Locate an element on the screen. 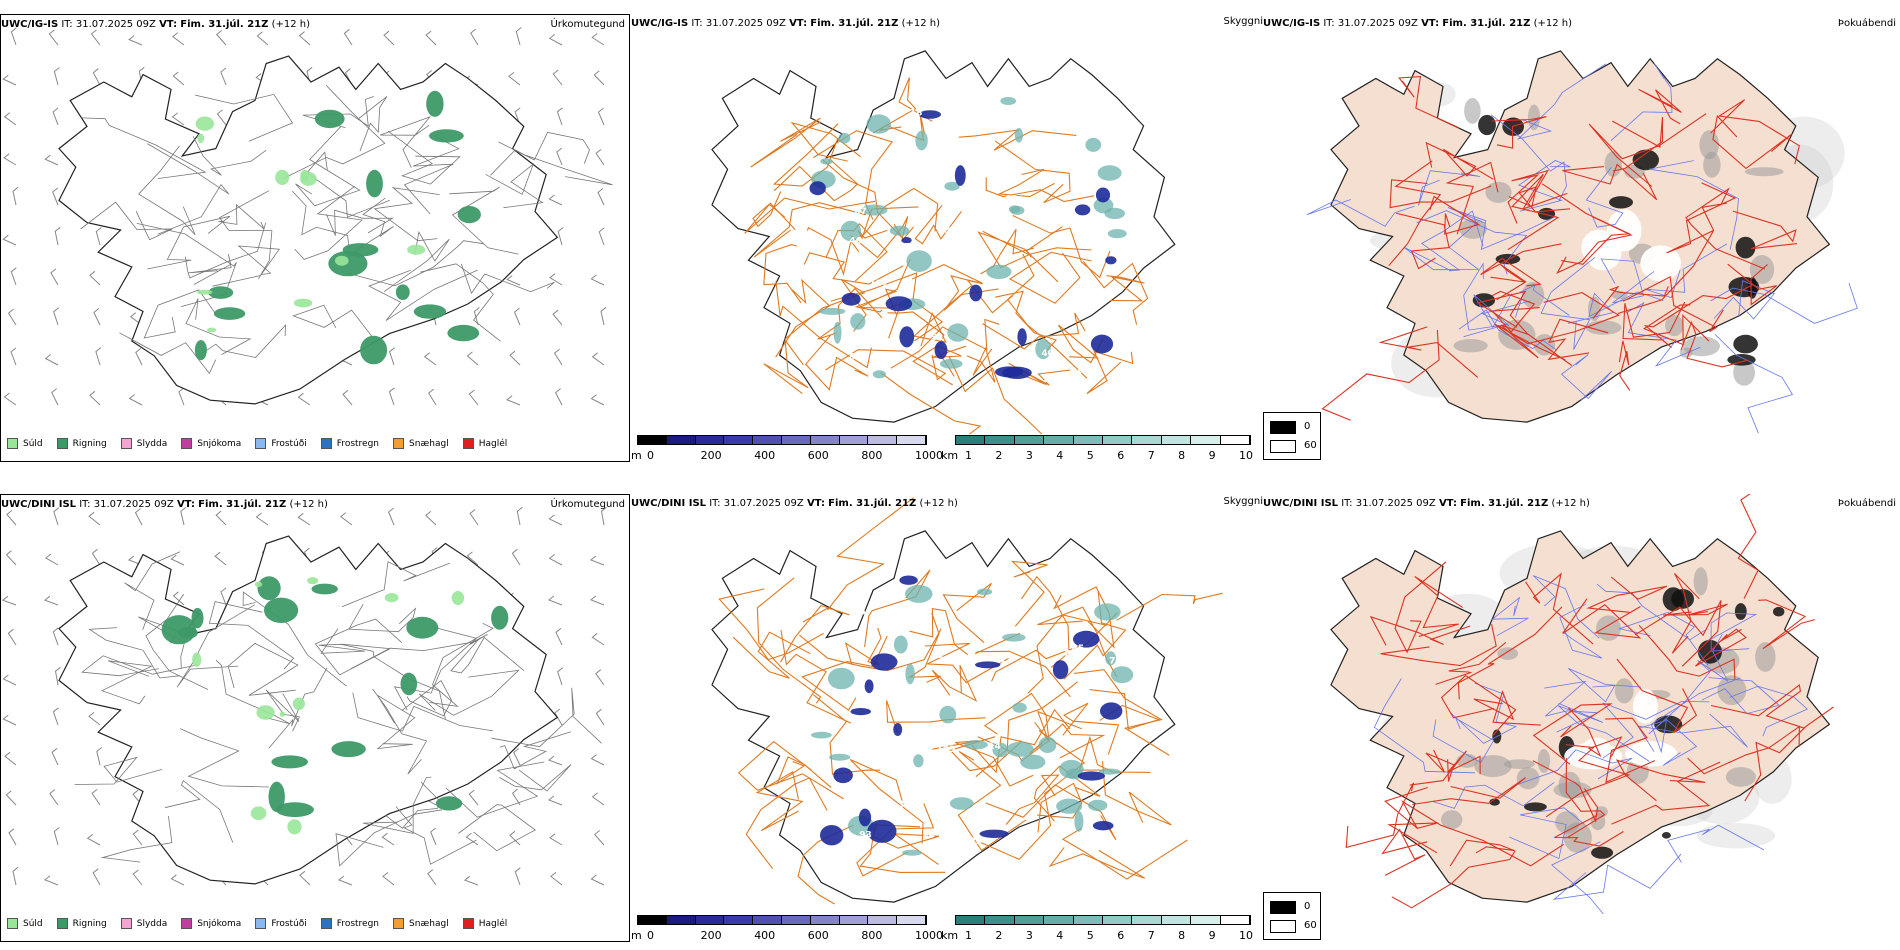  fog-legend-high-label: 0 is located at coordinates (1307, 426).